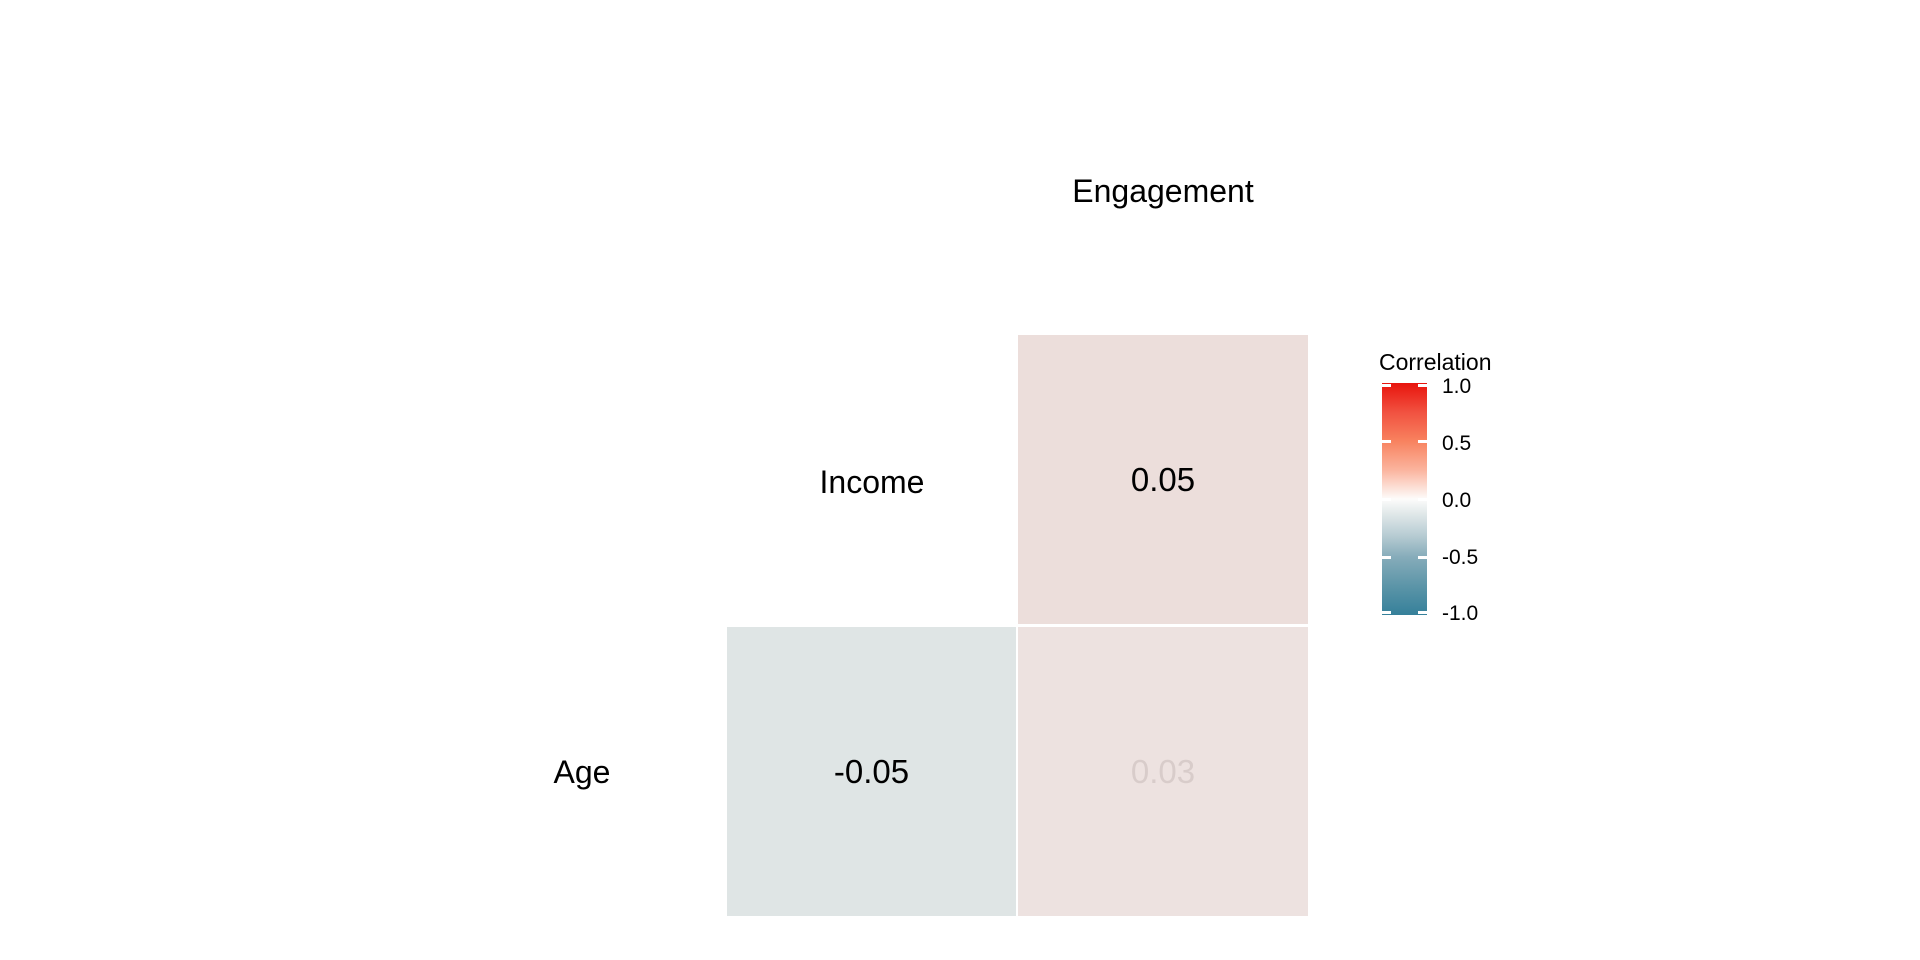 This screenshot has width=1920, height=960. I want to click on legend-tick-label-0.0: 0.0, so click(1457, 500).